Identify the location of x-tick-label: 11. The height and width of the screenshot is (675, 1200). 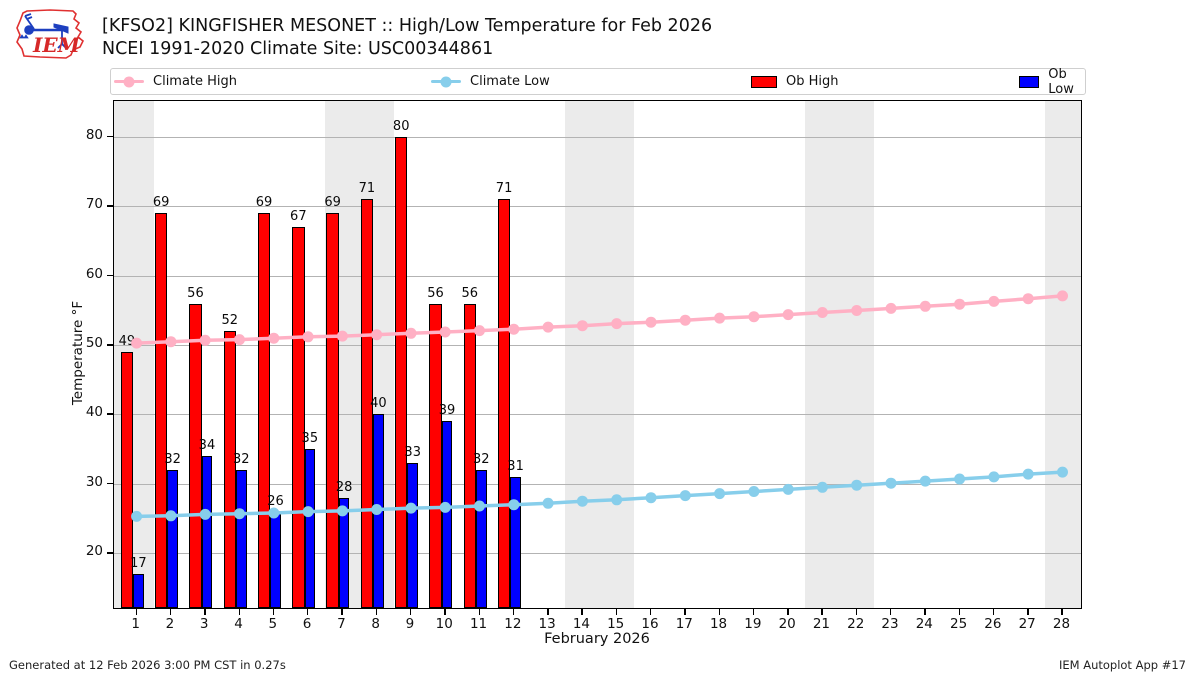
(478, 624).